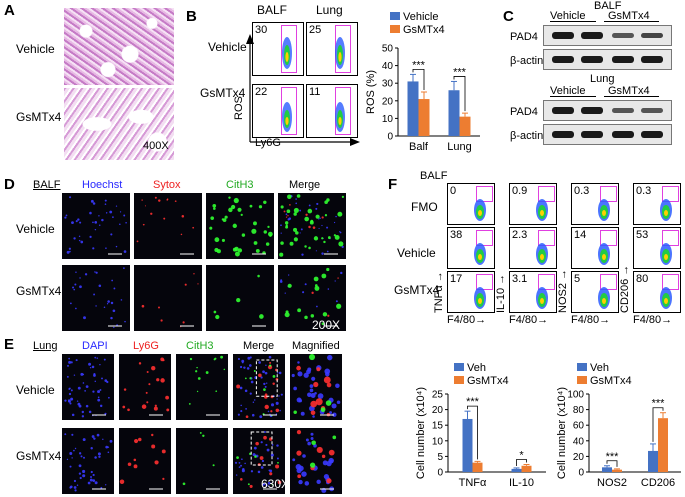  Describe the element at coordinates (240, 185) in the screenshot. I see `panel-d-col-cith3: CitH3` at that location.